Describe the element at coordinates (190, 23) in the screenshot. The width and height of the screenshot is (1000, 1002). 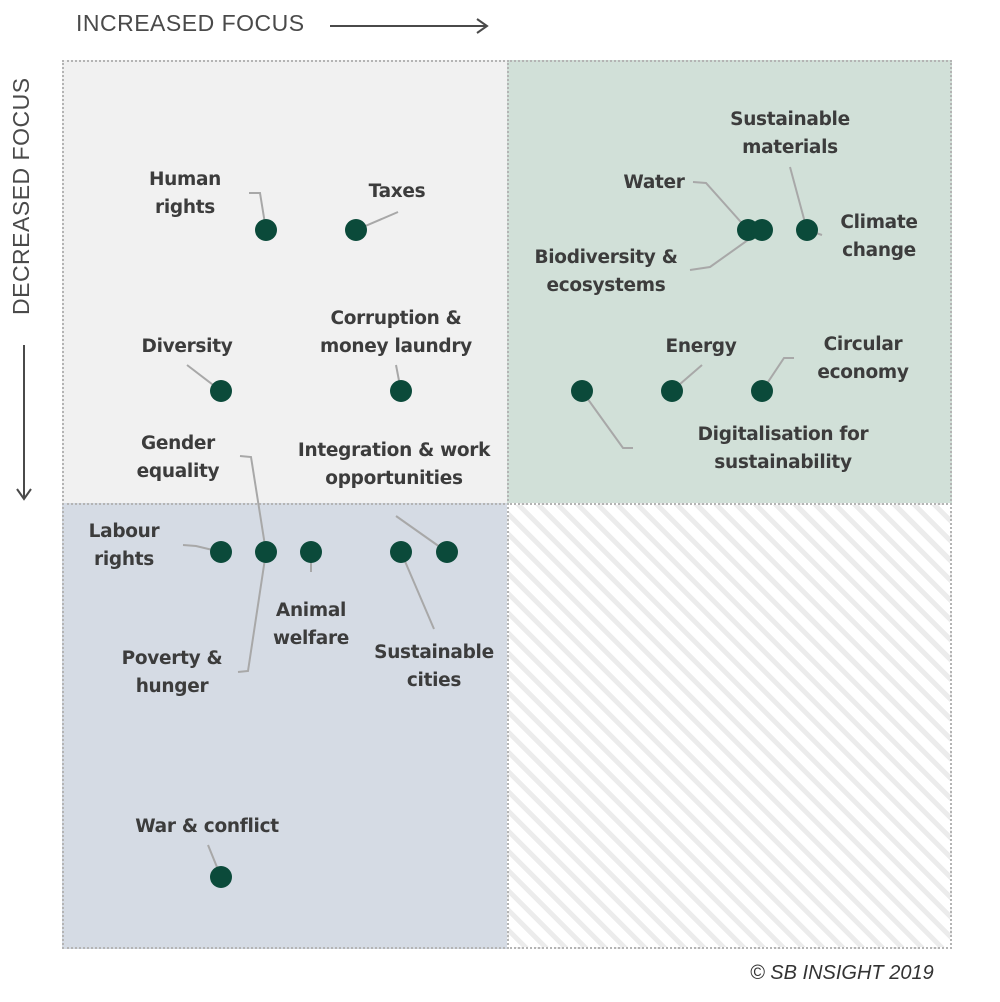
I see `x-axis-title: INCREASED FOCUS` at that location.